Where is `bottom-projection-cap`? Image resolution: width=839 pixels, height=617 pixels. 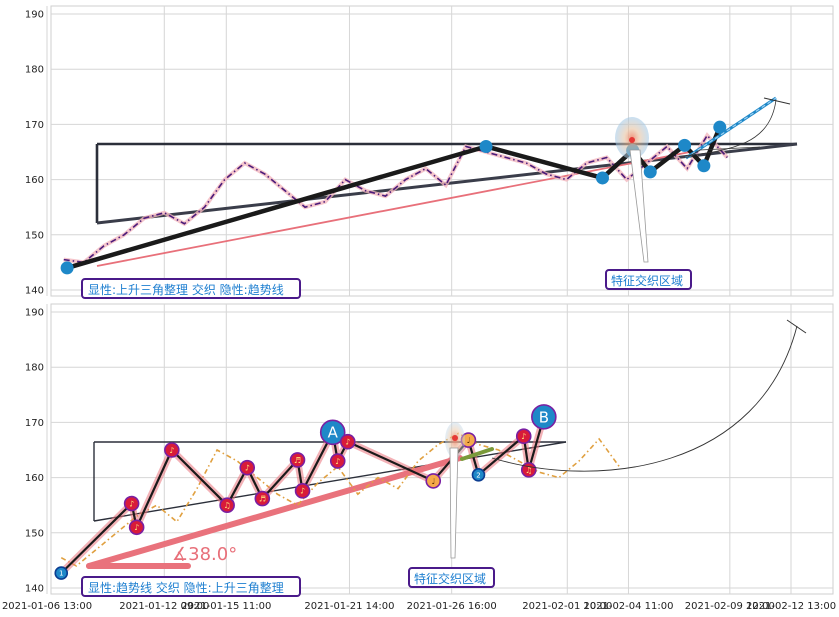 bottom-projection-cap is located at coordinates (796, 326).